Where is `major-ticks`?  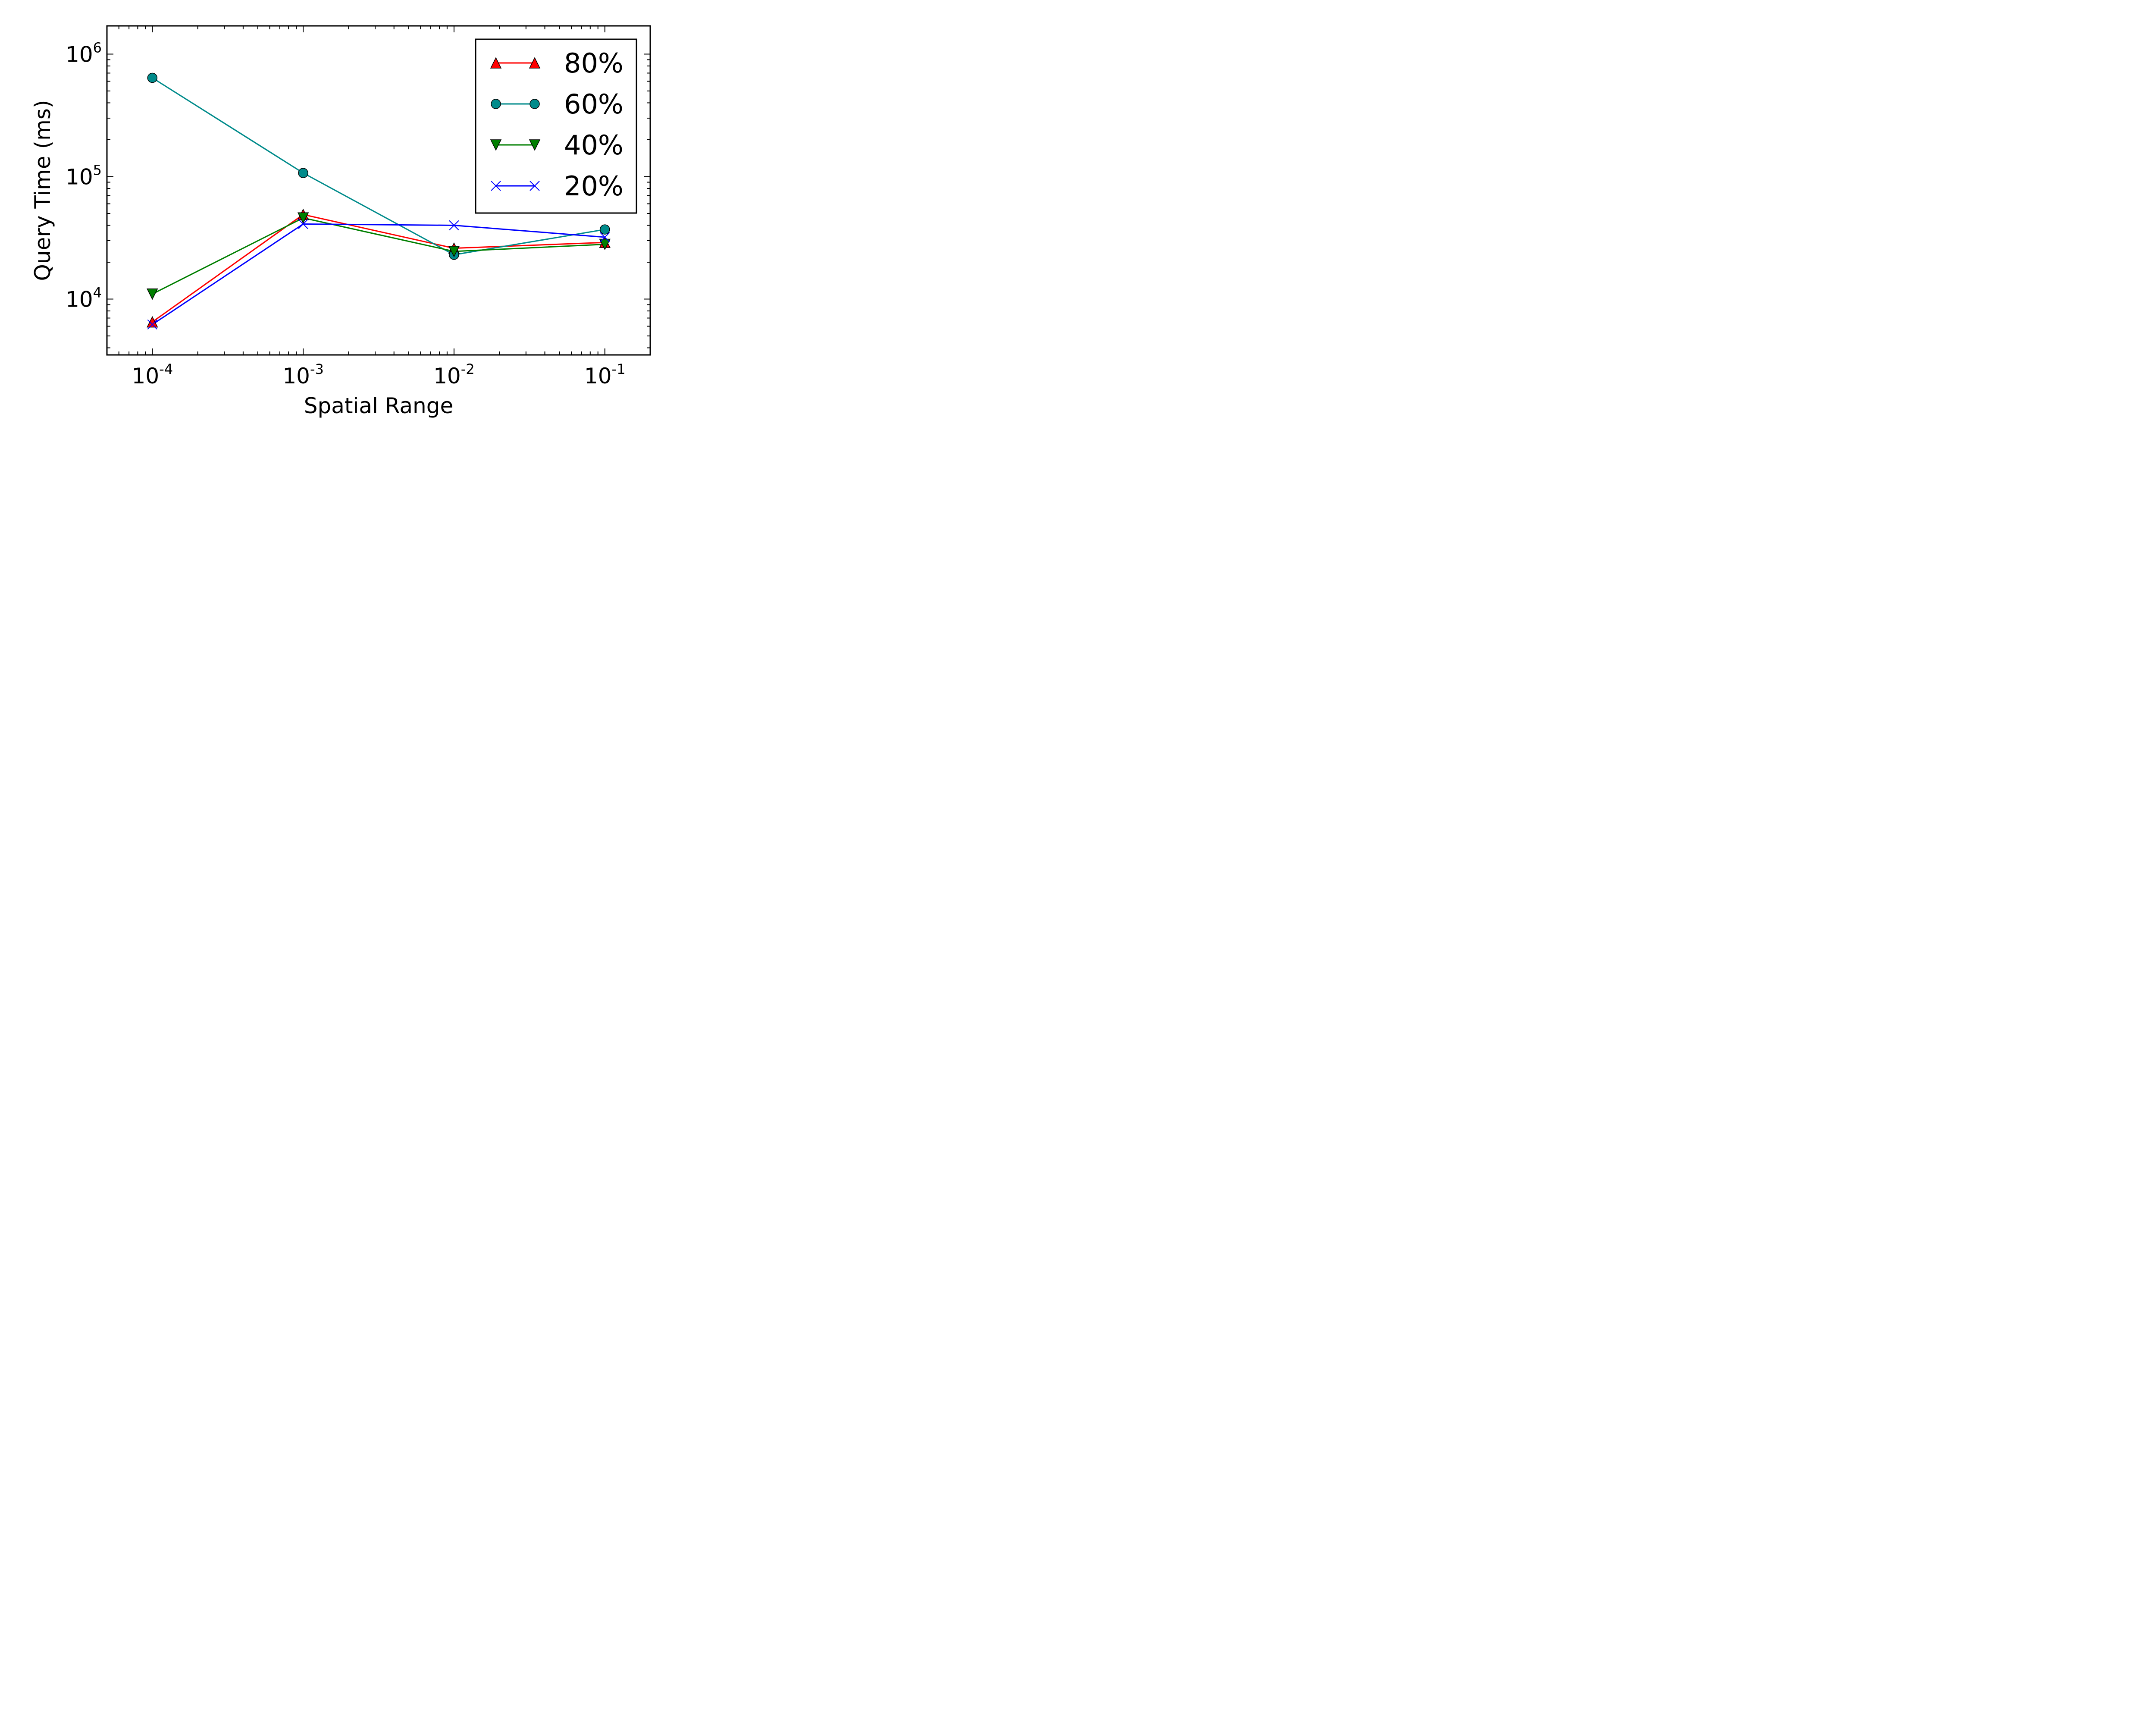
major-ticks is located at coordinates (378, 191).